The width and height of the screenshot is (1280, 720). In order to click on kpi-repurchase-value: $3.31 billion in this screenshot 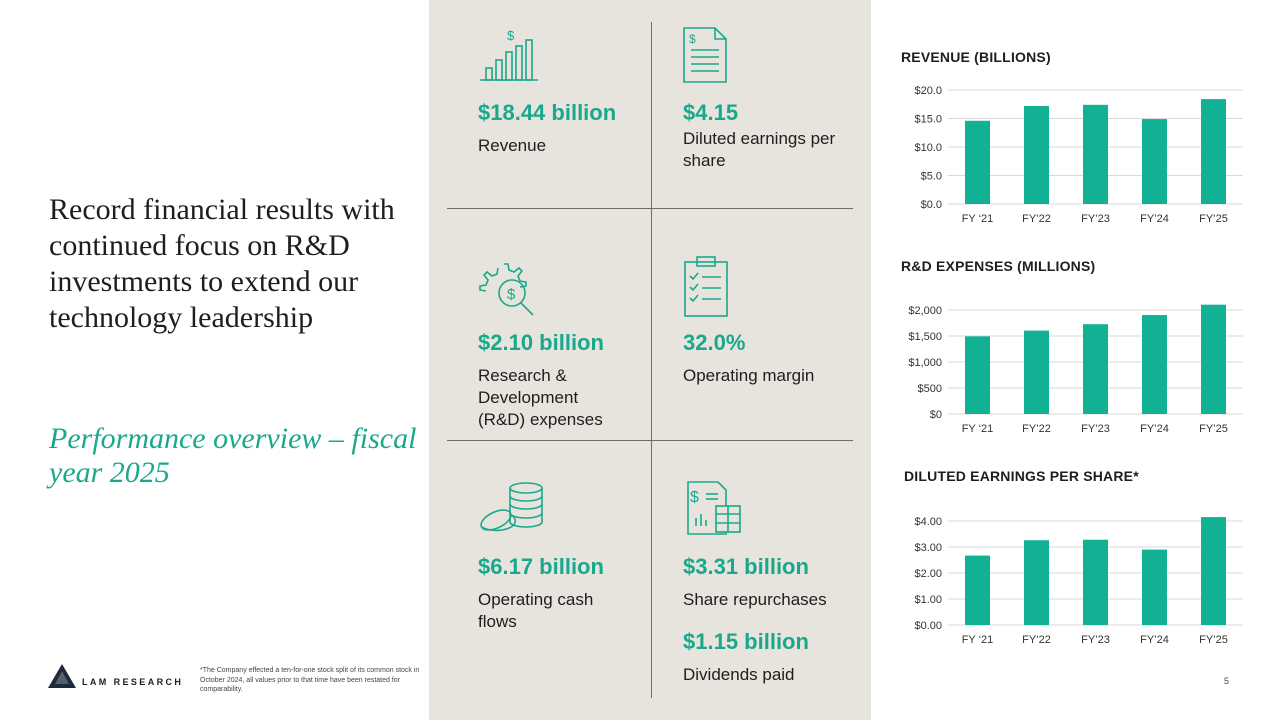, I will do `click(746, 566)`.